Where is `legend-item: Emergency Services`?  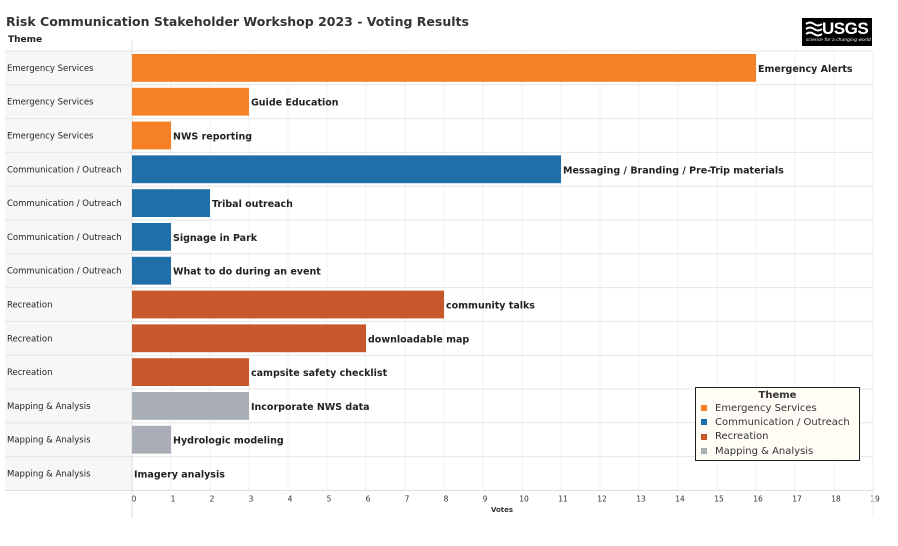
legend-item: Emergency Services is located at coordinates (777, 408).